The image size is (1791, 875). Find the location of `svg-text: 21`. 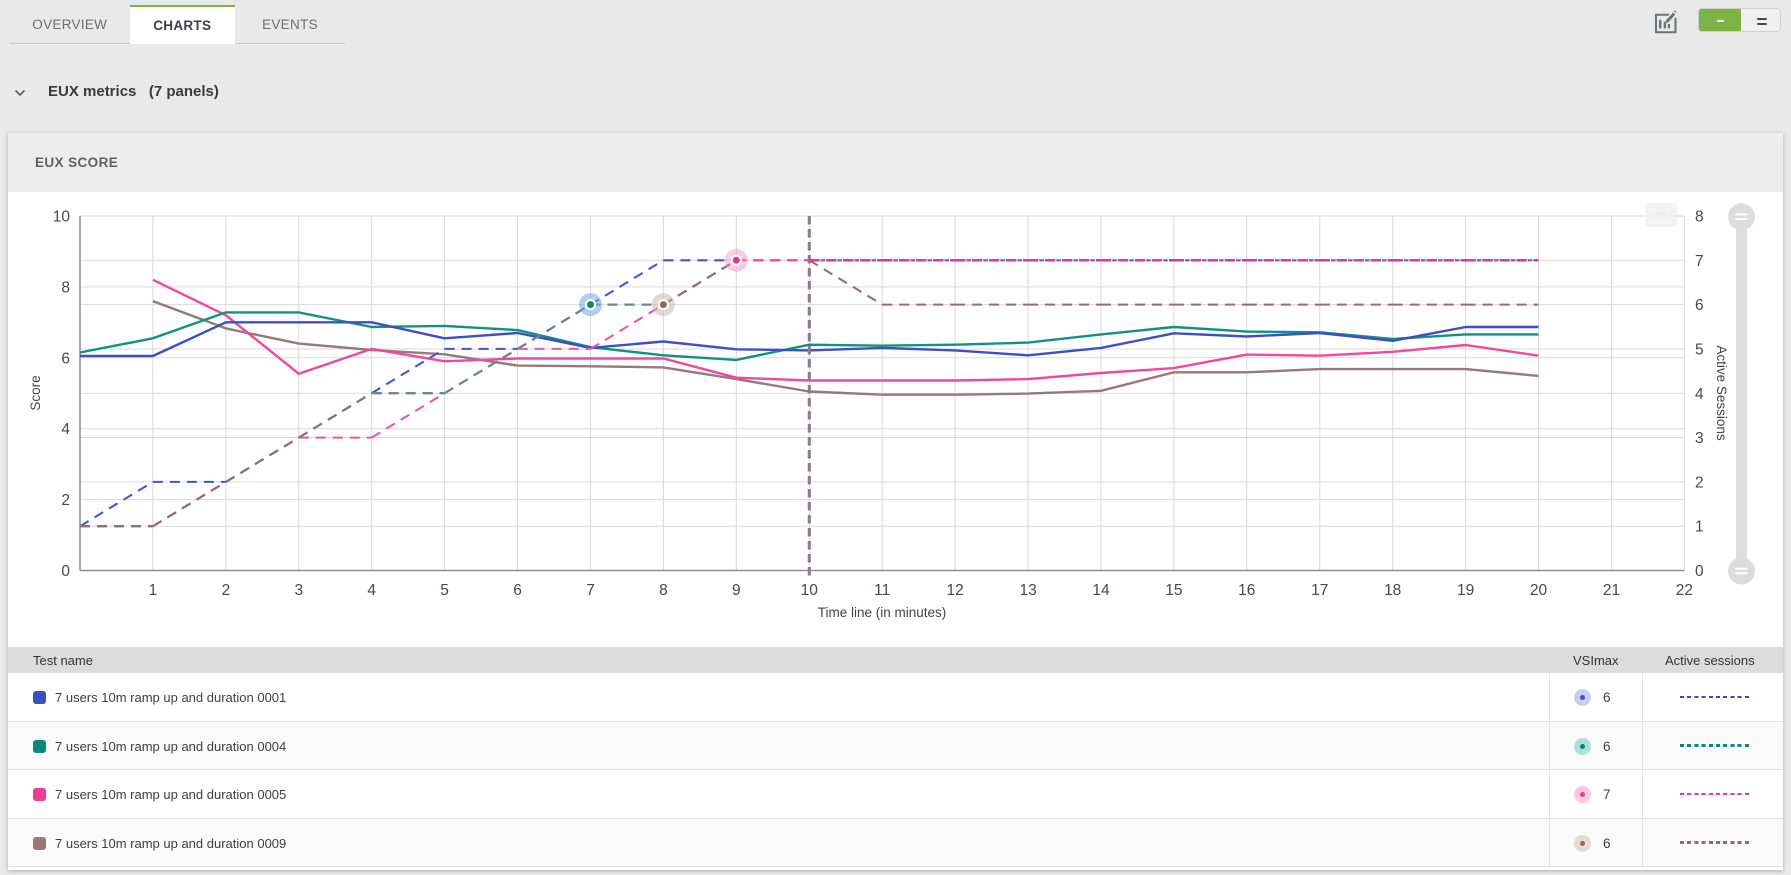

svg-text: 21 is located at coordinates (1611, 590).